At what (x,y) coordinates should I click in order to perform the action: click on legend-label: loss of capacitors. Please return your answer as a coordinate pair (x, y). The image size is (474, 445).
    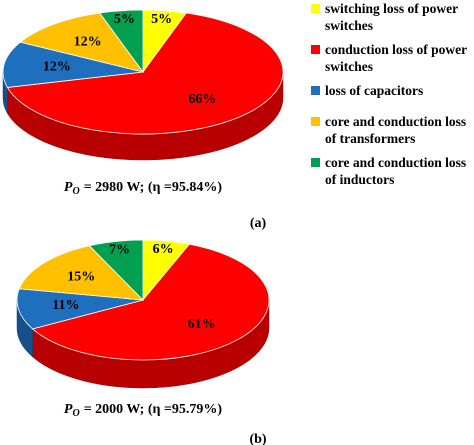
    Looking at the image, I should click on (374, 90).